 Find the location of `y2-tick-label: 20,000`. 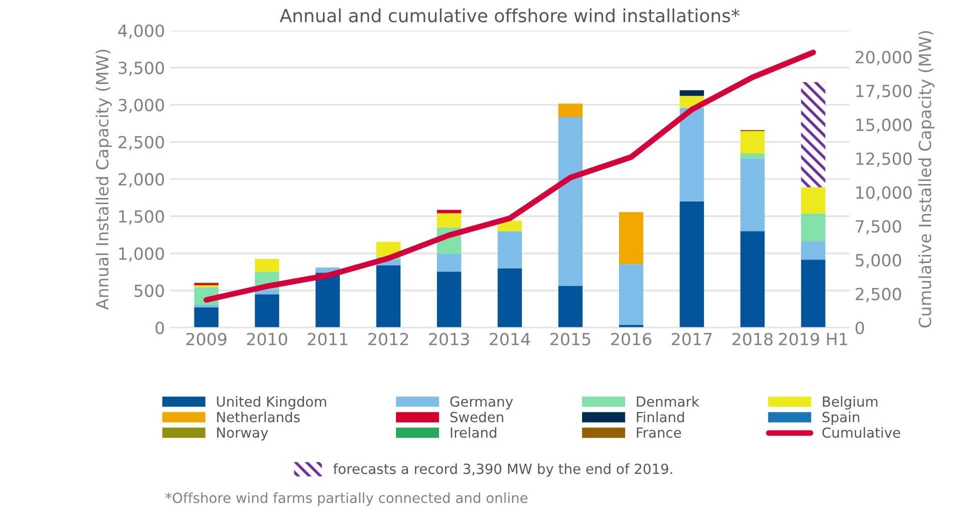

y2-tick-label: 20,000 is located at coordinates (884, 58).